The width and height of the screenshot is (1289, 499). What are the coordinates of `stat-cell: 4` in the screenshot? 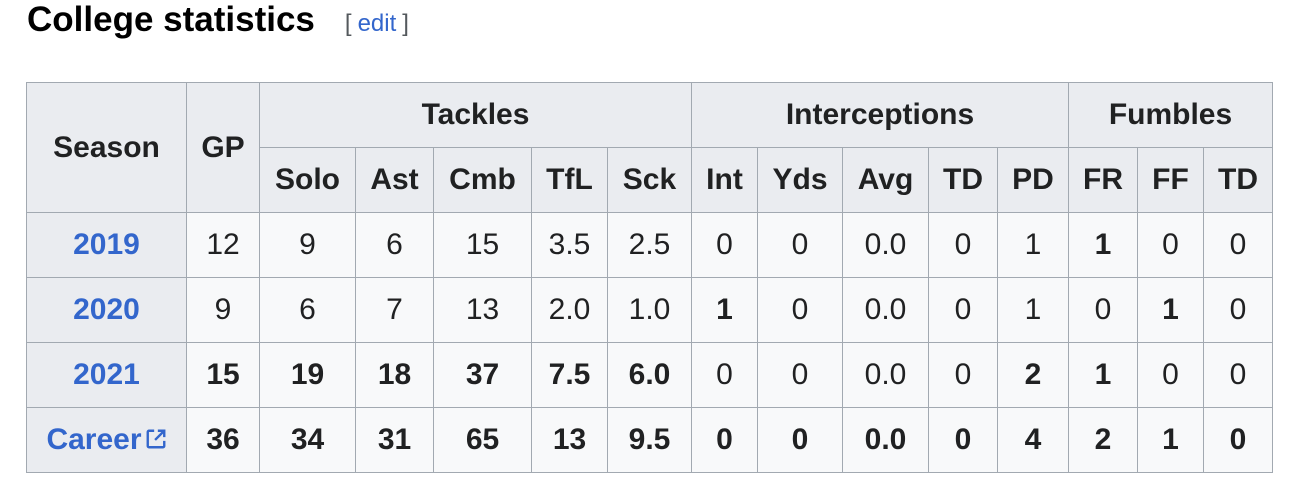 It's located at (1033, 440).